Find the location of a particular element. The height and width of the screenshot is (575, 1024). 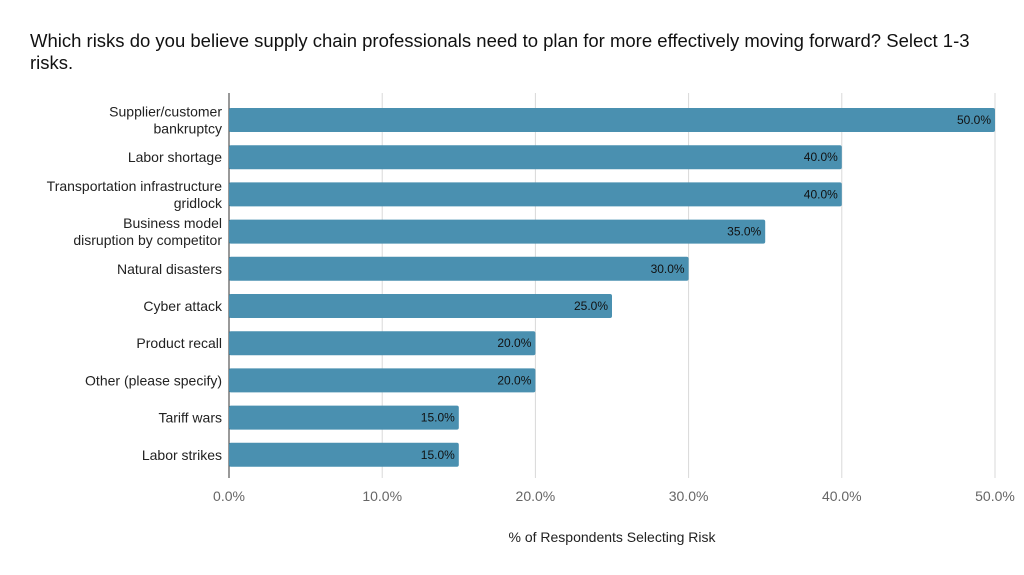

x-tick-label: 50.0% is located at coordinates (995, 496).